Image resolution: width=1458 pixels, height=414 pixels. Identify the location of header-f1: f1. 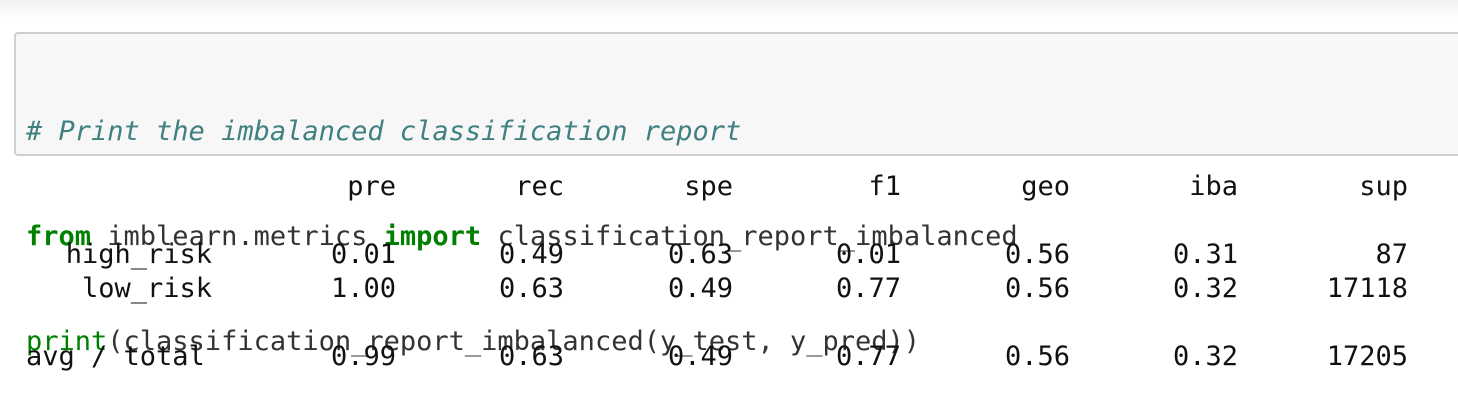
(884, 186).